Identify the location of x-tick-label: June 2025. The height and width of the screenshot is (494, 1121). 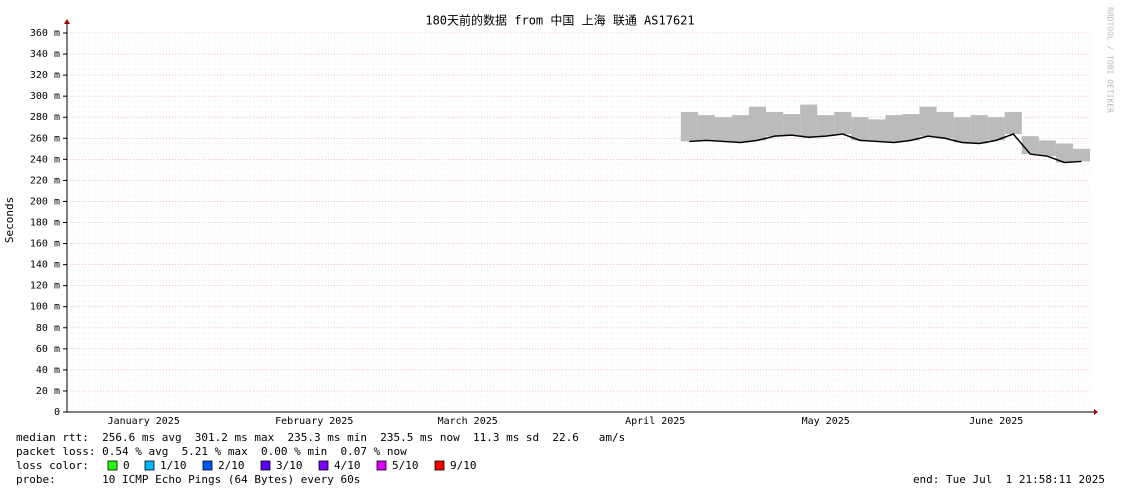
(996, 421).